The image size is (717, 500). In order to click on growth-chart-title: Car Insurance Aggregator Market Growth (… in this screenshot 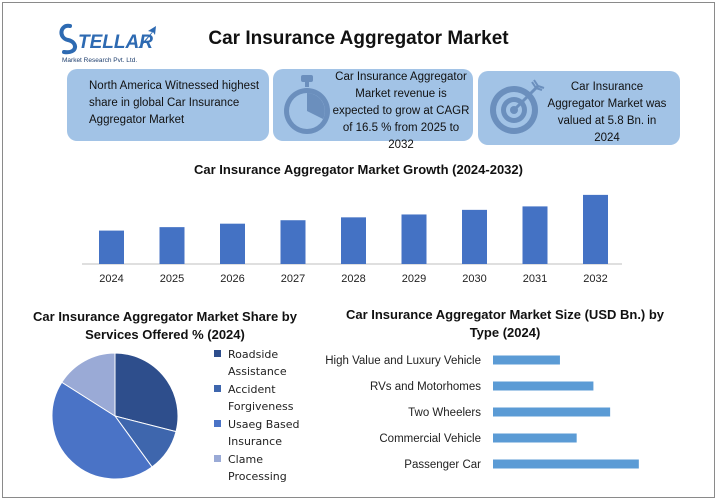, I will do `click(358, 169)`.